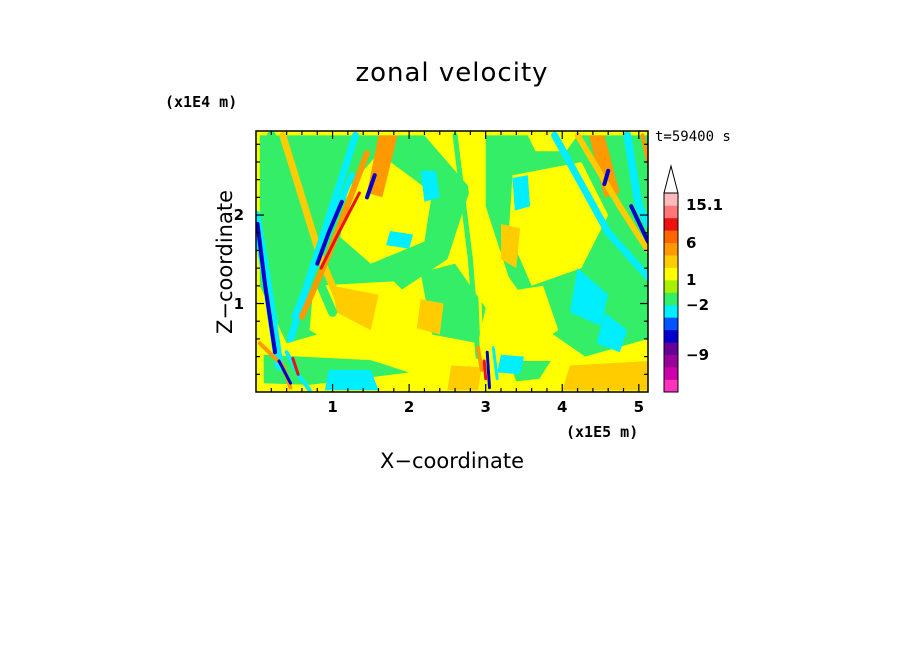 This screenshot has height=654, width=904. Describe the element at coordinates (691, 242) in the screenshot. I see `colorbar-label: 6` at that location.